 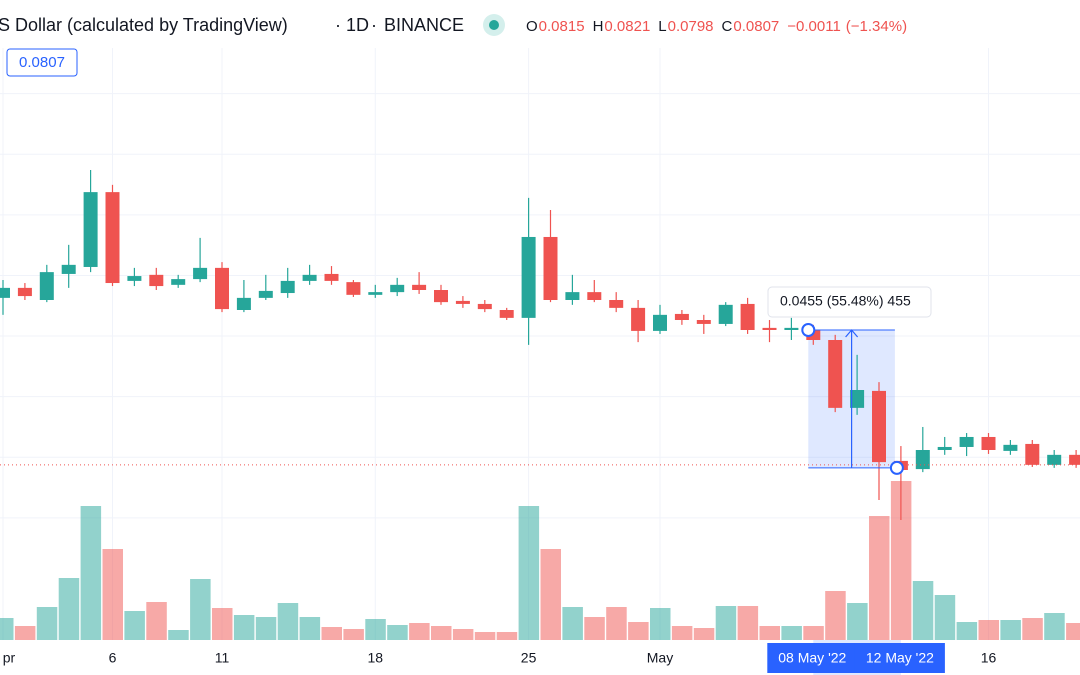 What do you see at coordinates (727, 26) in the screenshot?
I see `ohlc-key: C` at bounding box center [727, 26].